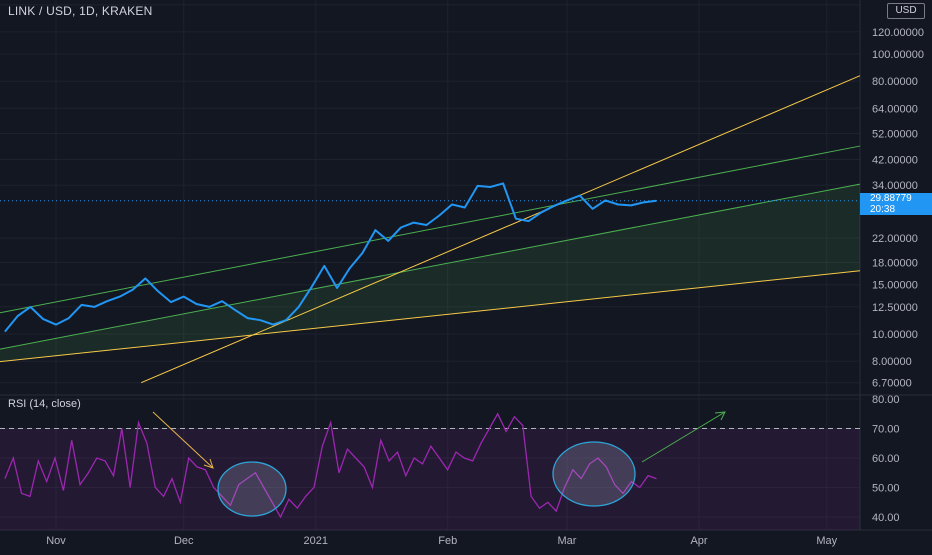 This screenshot has width=932, height=555. I want to click on time-tick-label: Mar, so click(567, 541).